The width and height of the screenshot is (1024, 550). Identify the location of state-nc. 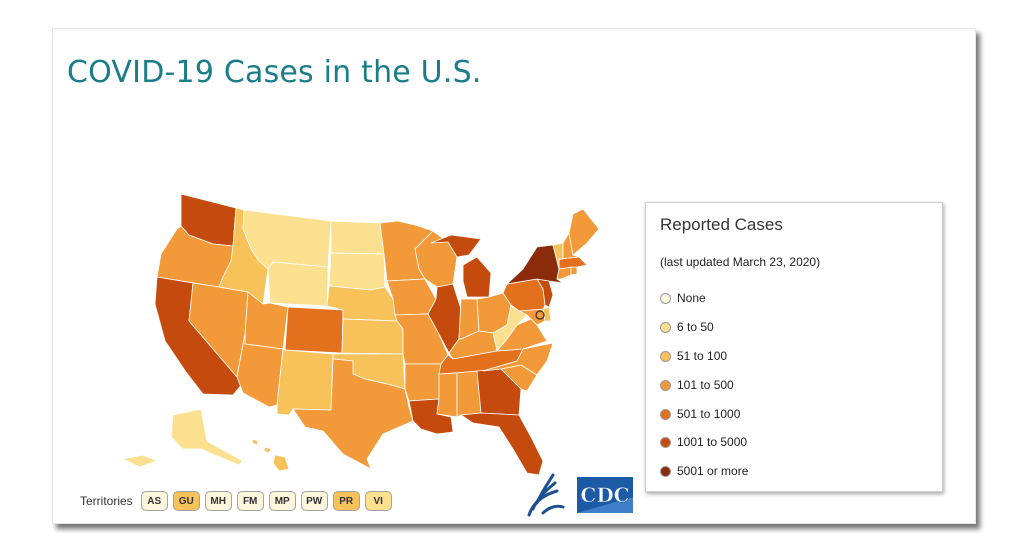
(518, 359).